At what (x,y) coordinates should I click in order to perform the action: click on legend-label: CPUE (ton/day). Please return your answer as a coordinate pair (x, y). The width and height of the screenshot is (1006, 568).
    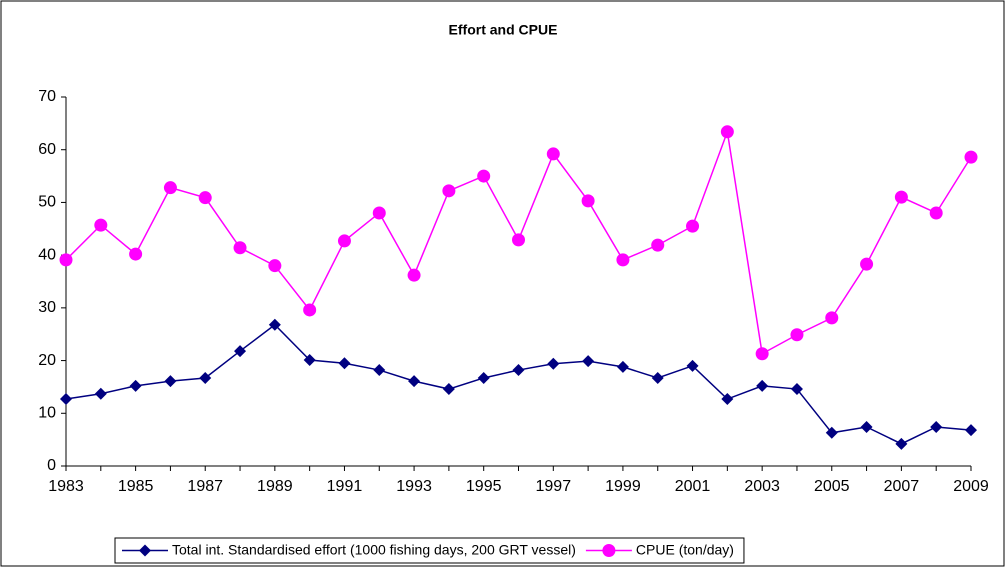
    Looking at the image, I should click on (685, 550).